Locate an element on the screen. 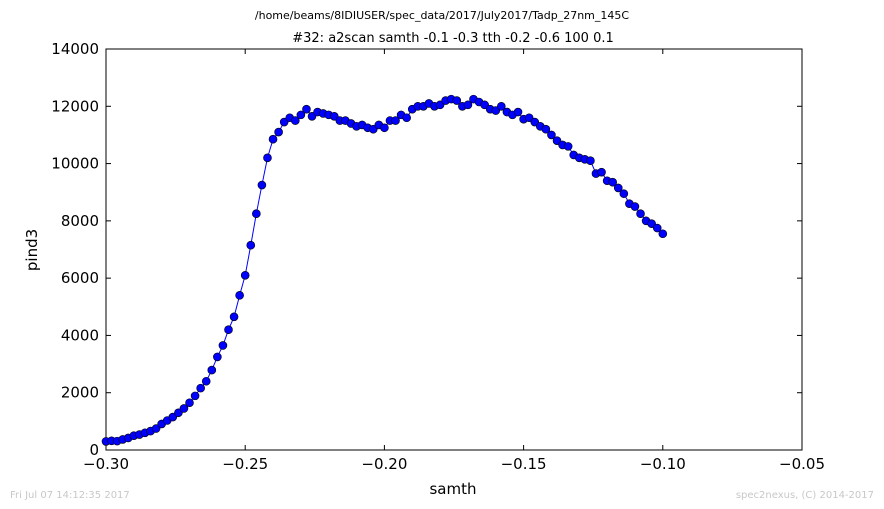  x-tick-label: −0.30 is located at coordinates (106, 464).